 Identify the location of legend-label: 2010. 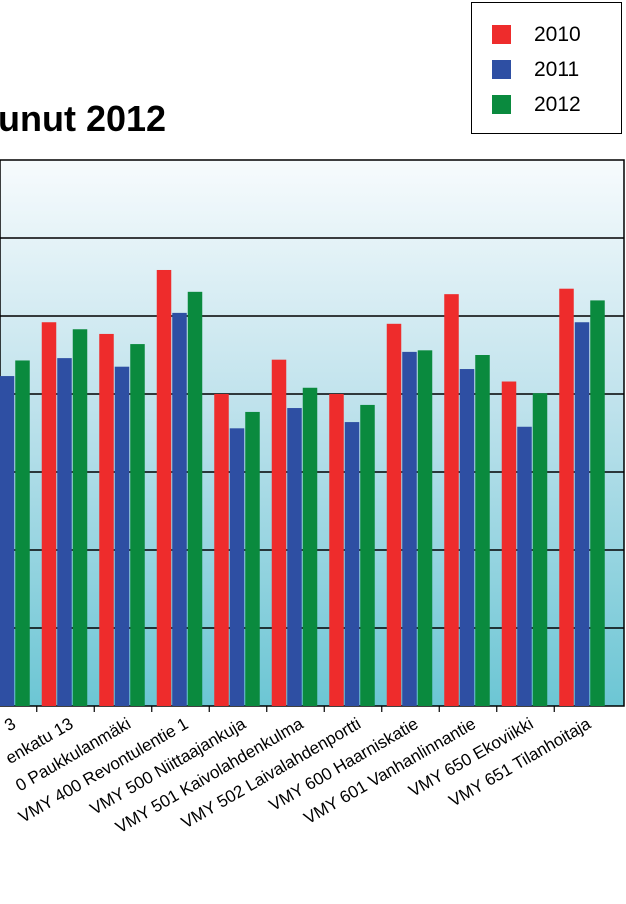
(557, 34).